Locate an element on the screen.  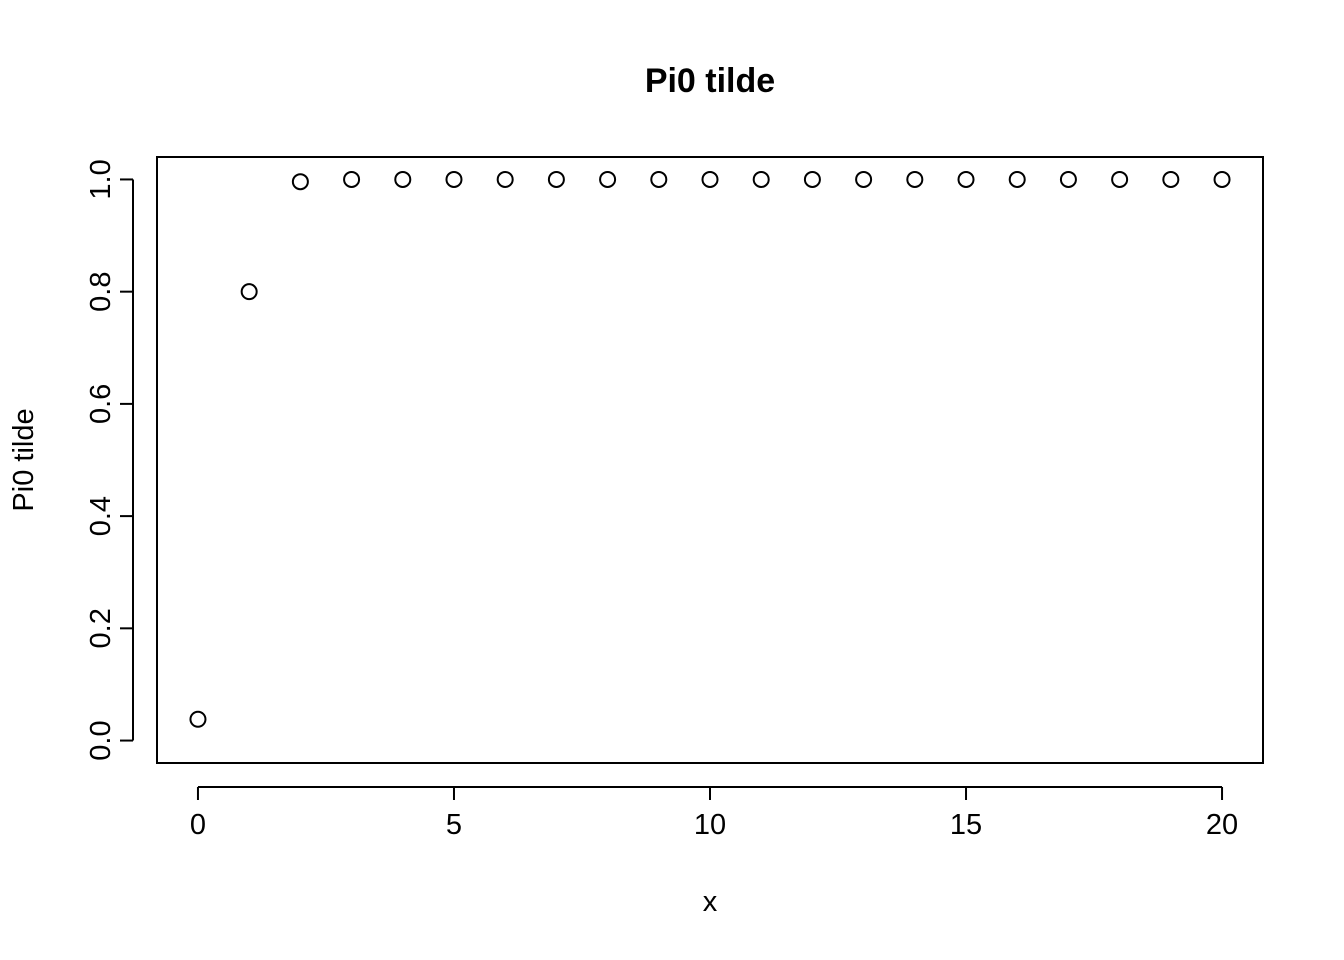
y-axis: 0.0 0.2 0.4 0.6 0.8 1.0 is located at coordinates (109, 460).